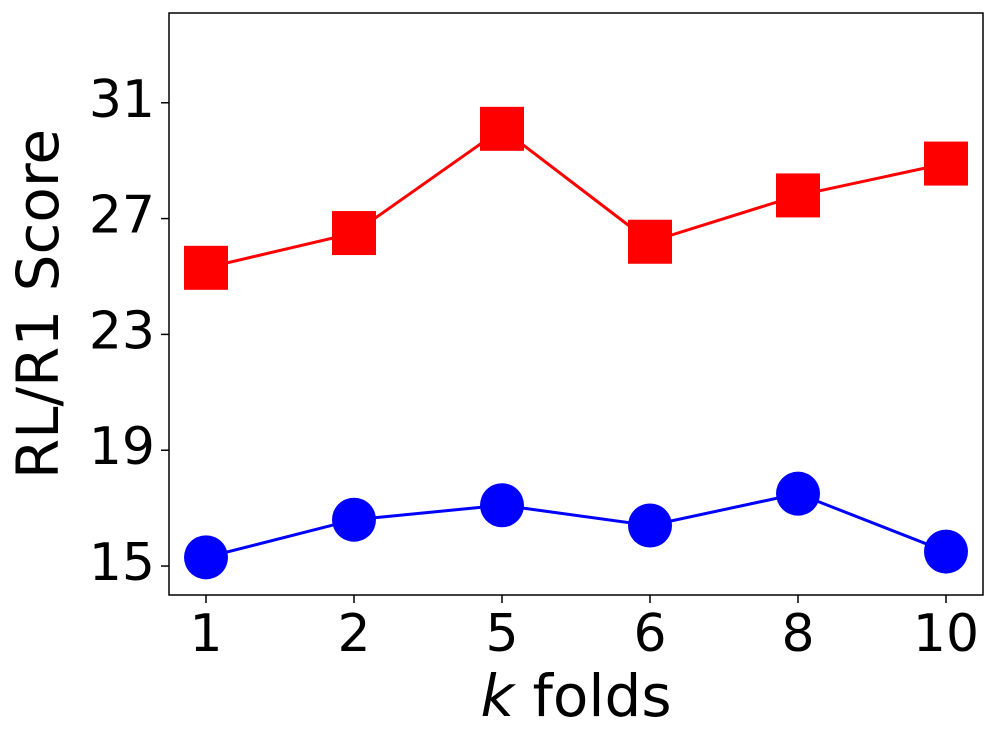 The width and height of the screenshot is (997, 747). I want to click on x-tick-label: 6, so click(649, 634).